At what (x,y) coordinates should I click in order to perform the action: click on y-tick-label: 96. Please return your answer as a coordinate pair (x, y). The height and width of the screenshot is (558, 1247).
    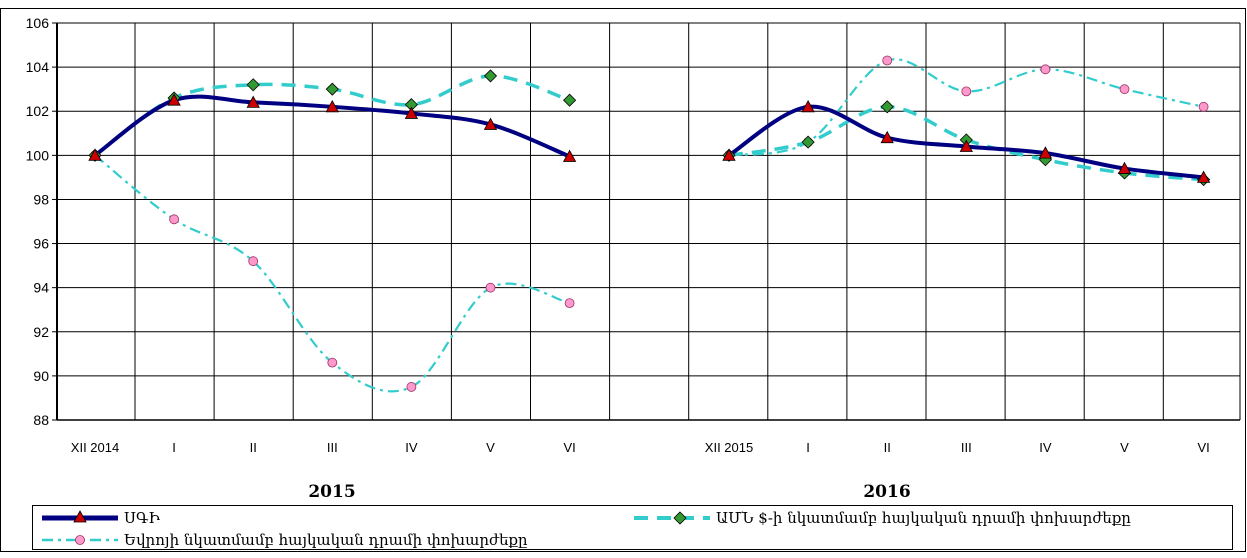
    Looking at the image, I should click on (41, 244).